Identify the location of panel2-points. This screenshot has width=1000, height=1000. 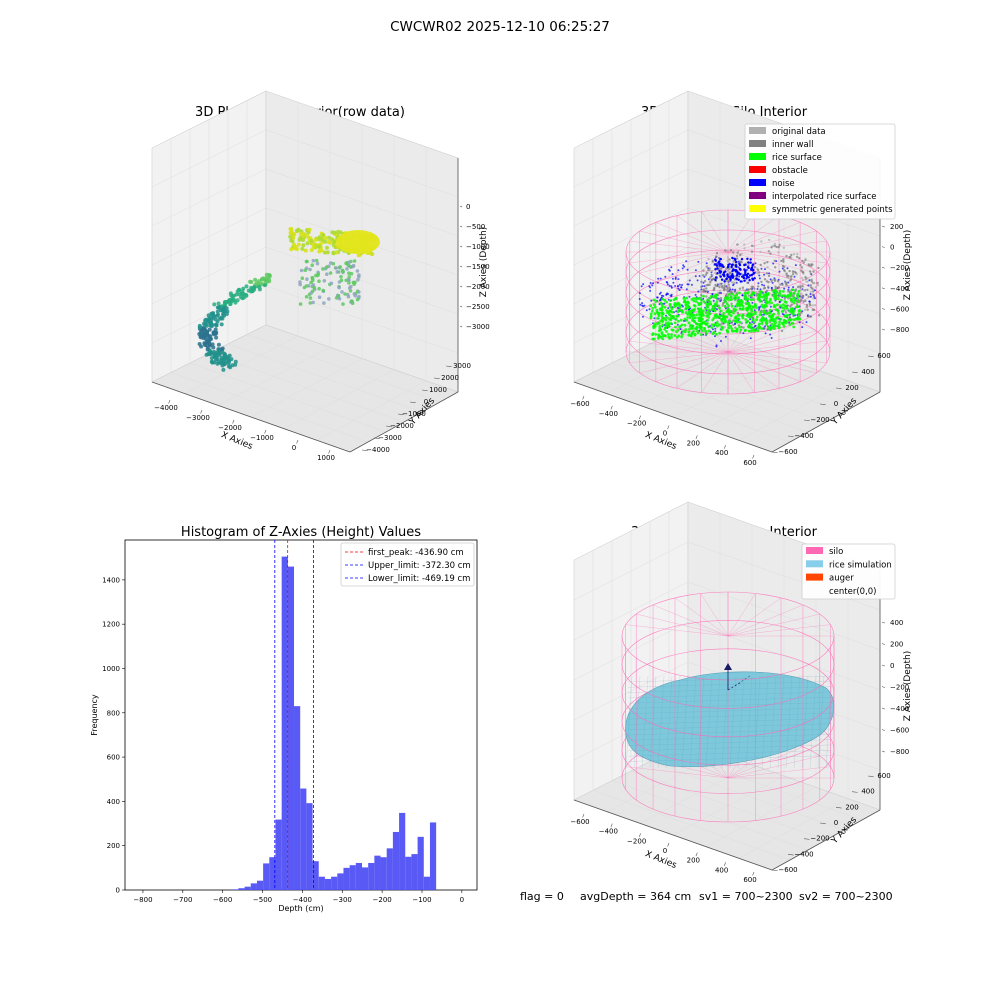
(729, 293).